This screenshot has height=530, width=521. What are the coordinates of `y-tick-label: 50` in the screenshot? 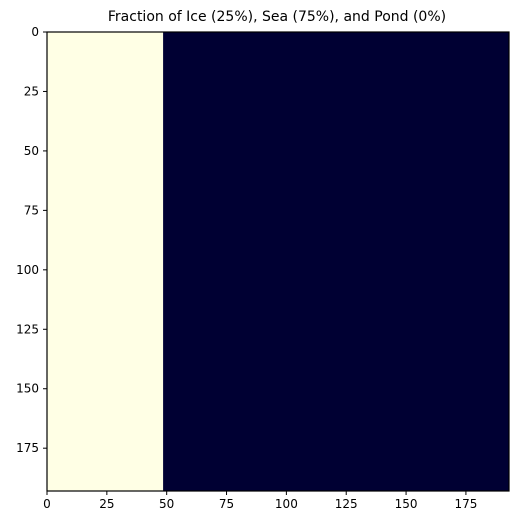 It's located at (31, 151).